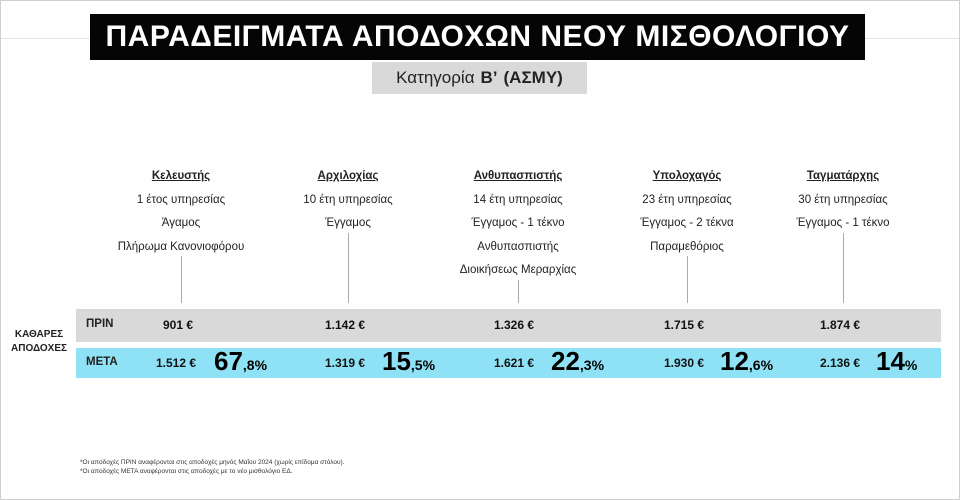 The image size is (960, 500). What do you see at coordinates (840, 325) in the screenshot?
I see `before-value: 1.874 €` at bounding box center [840, 325].